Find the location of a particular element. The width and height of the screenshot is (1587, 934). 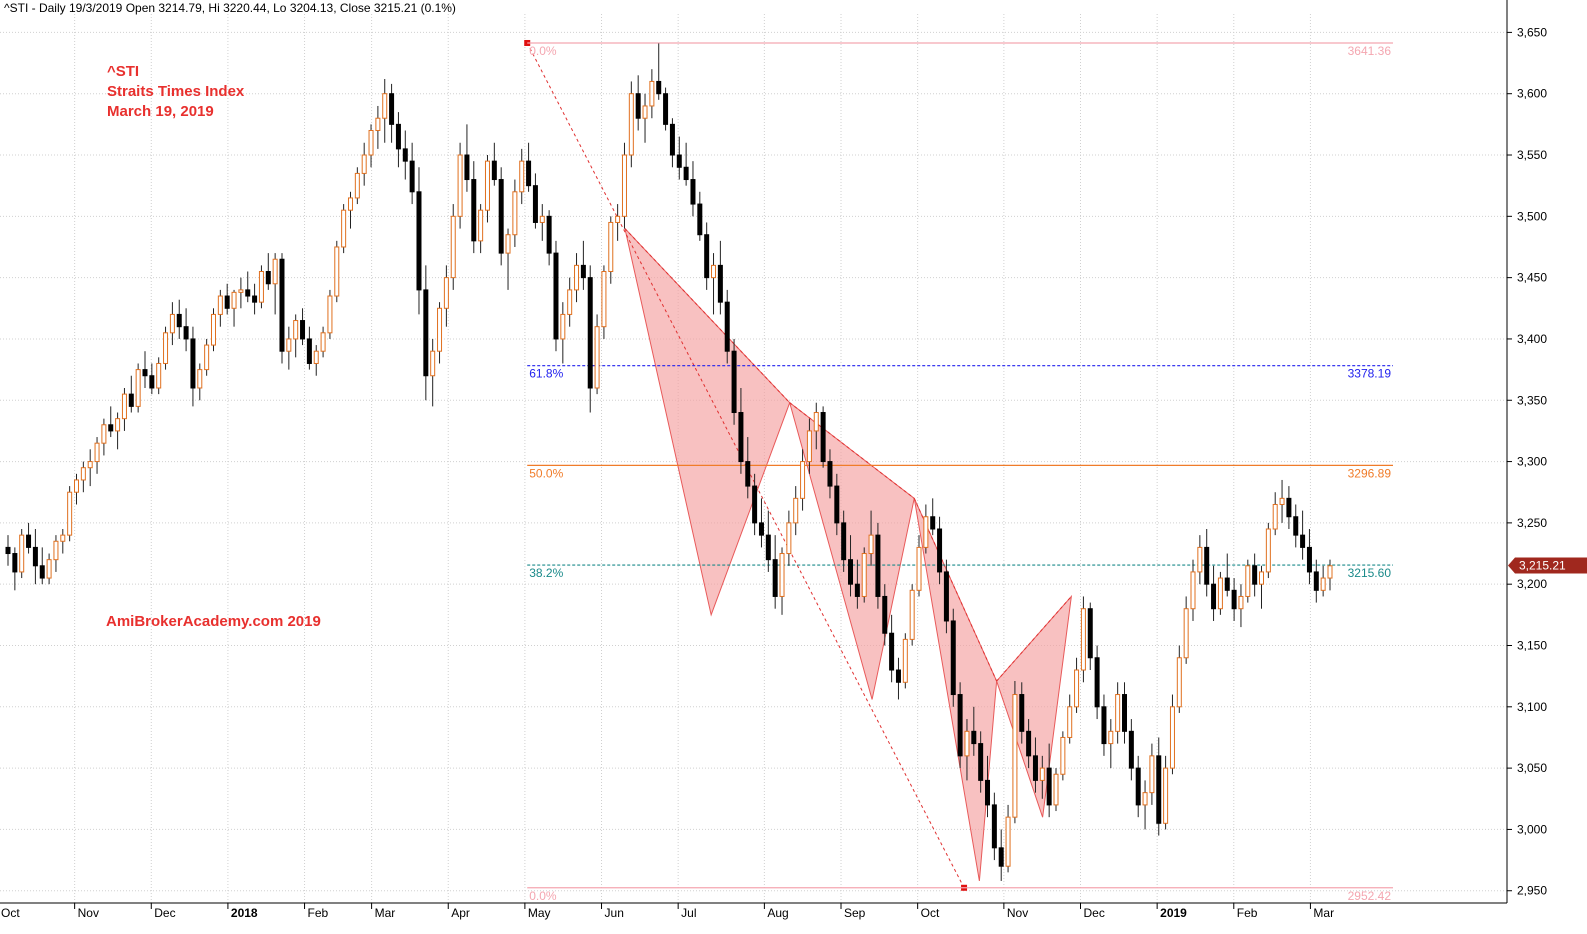

fib-value-label: 3641.36 is located at coordinates (1370, 51).